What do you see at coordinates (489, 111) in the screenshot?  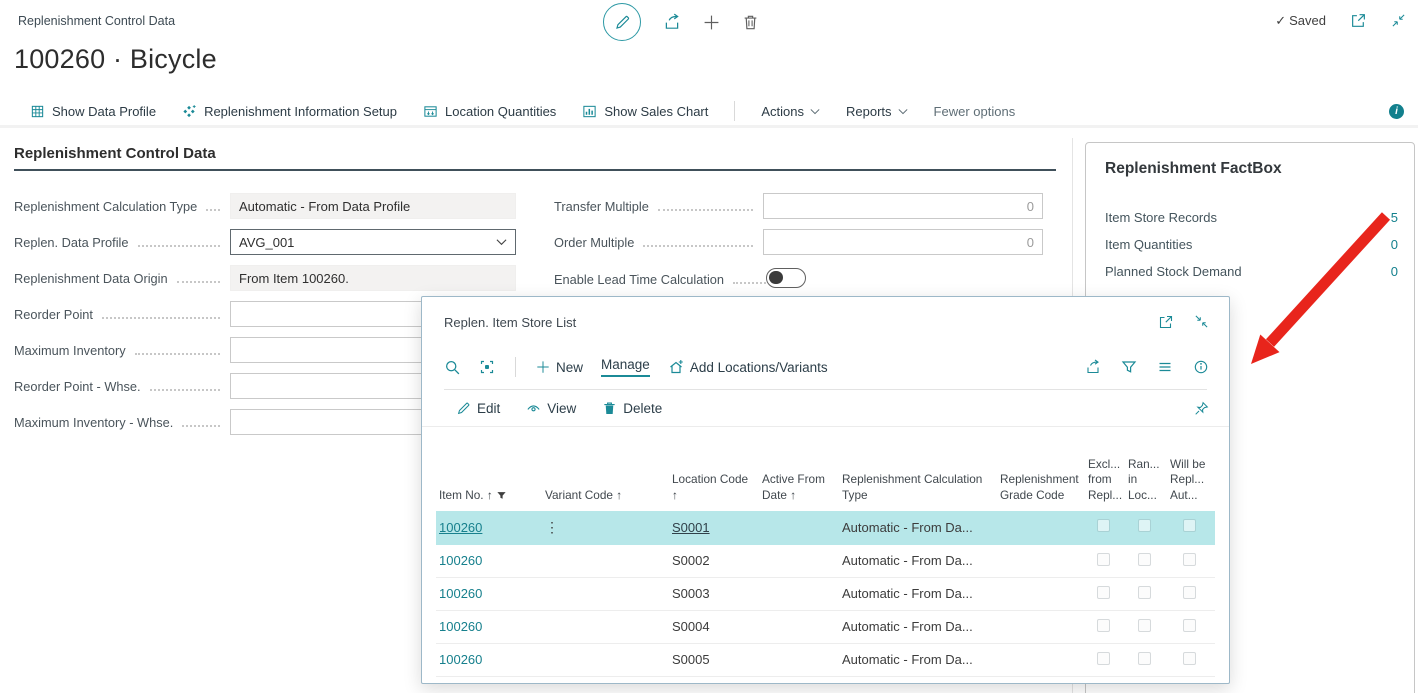 I see `location-quantities-button: Location Quantities` at bounding box center [489, 111].